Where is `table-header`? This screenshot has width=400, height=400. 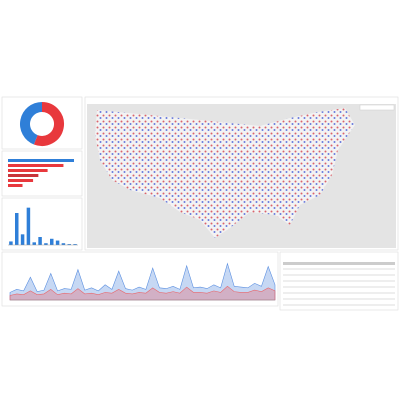 table-header is located at coordinates (339, 263).